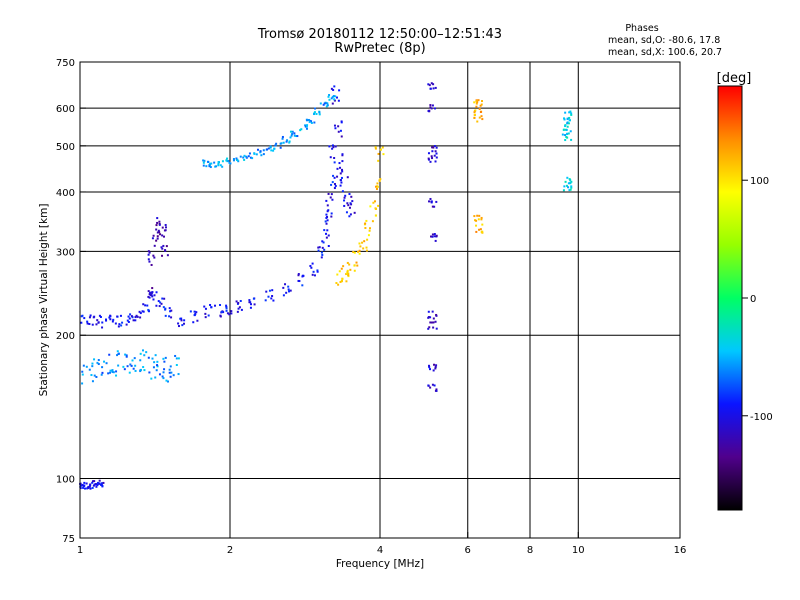 The width and height of the screenshot is (800, 600). What do you see at coordinates (44, 300) in the screenshot?
I see `y-axis-label: Stationary phase Virtual Height [km]` at bounding box center [44, 300].